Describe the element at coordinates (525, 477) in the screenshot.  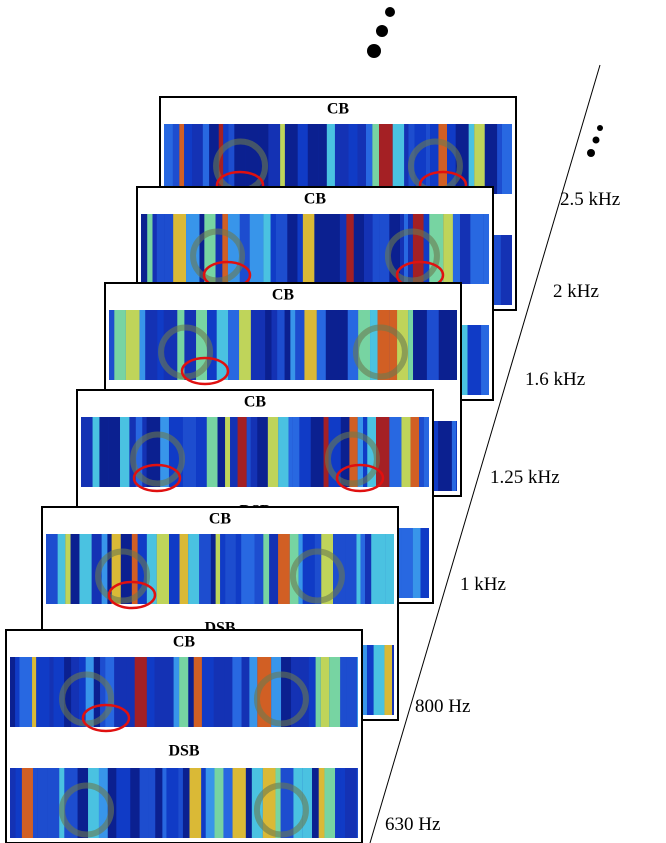
I see `frequency-label: 1.25 kHz` at that location.